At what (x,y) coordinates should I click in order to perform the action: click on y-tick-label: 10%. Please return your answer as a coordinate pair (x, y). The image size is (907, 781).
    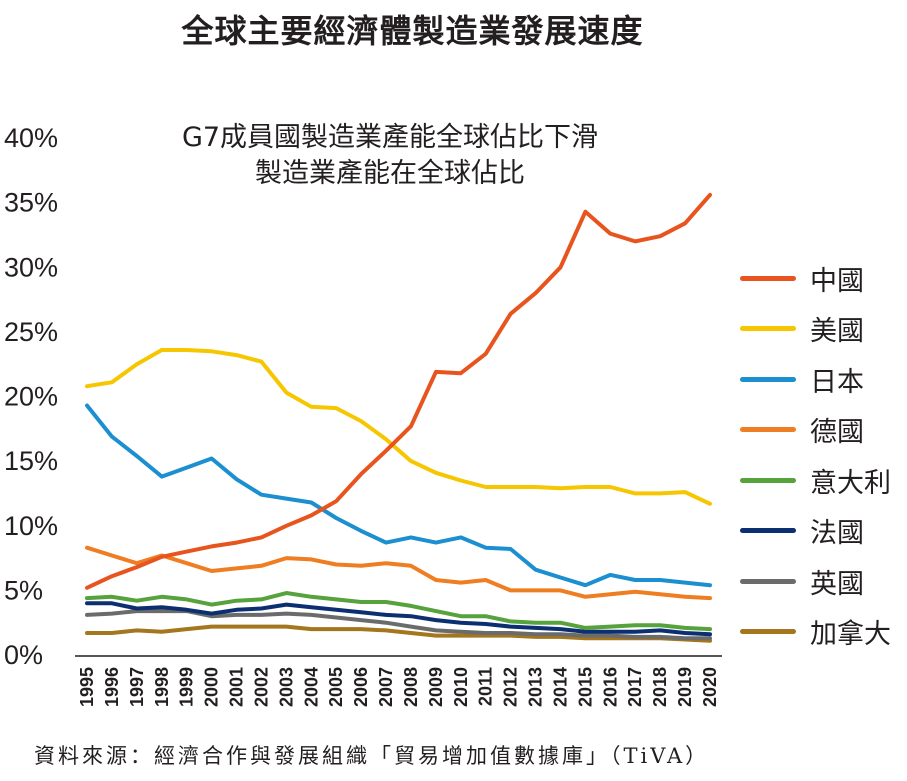
    Looking at the image, I should click on (31, 526).